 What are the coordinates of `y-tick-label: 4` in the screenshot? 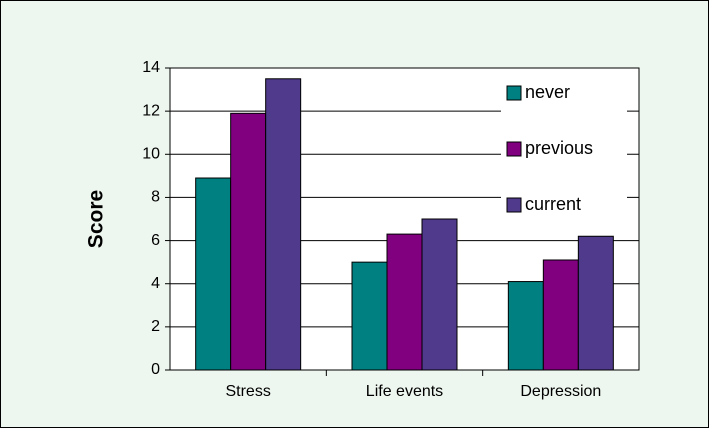 It's located at (155, 283).